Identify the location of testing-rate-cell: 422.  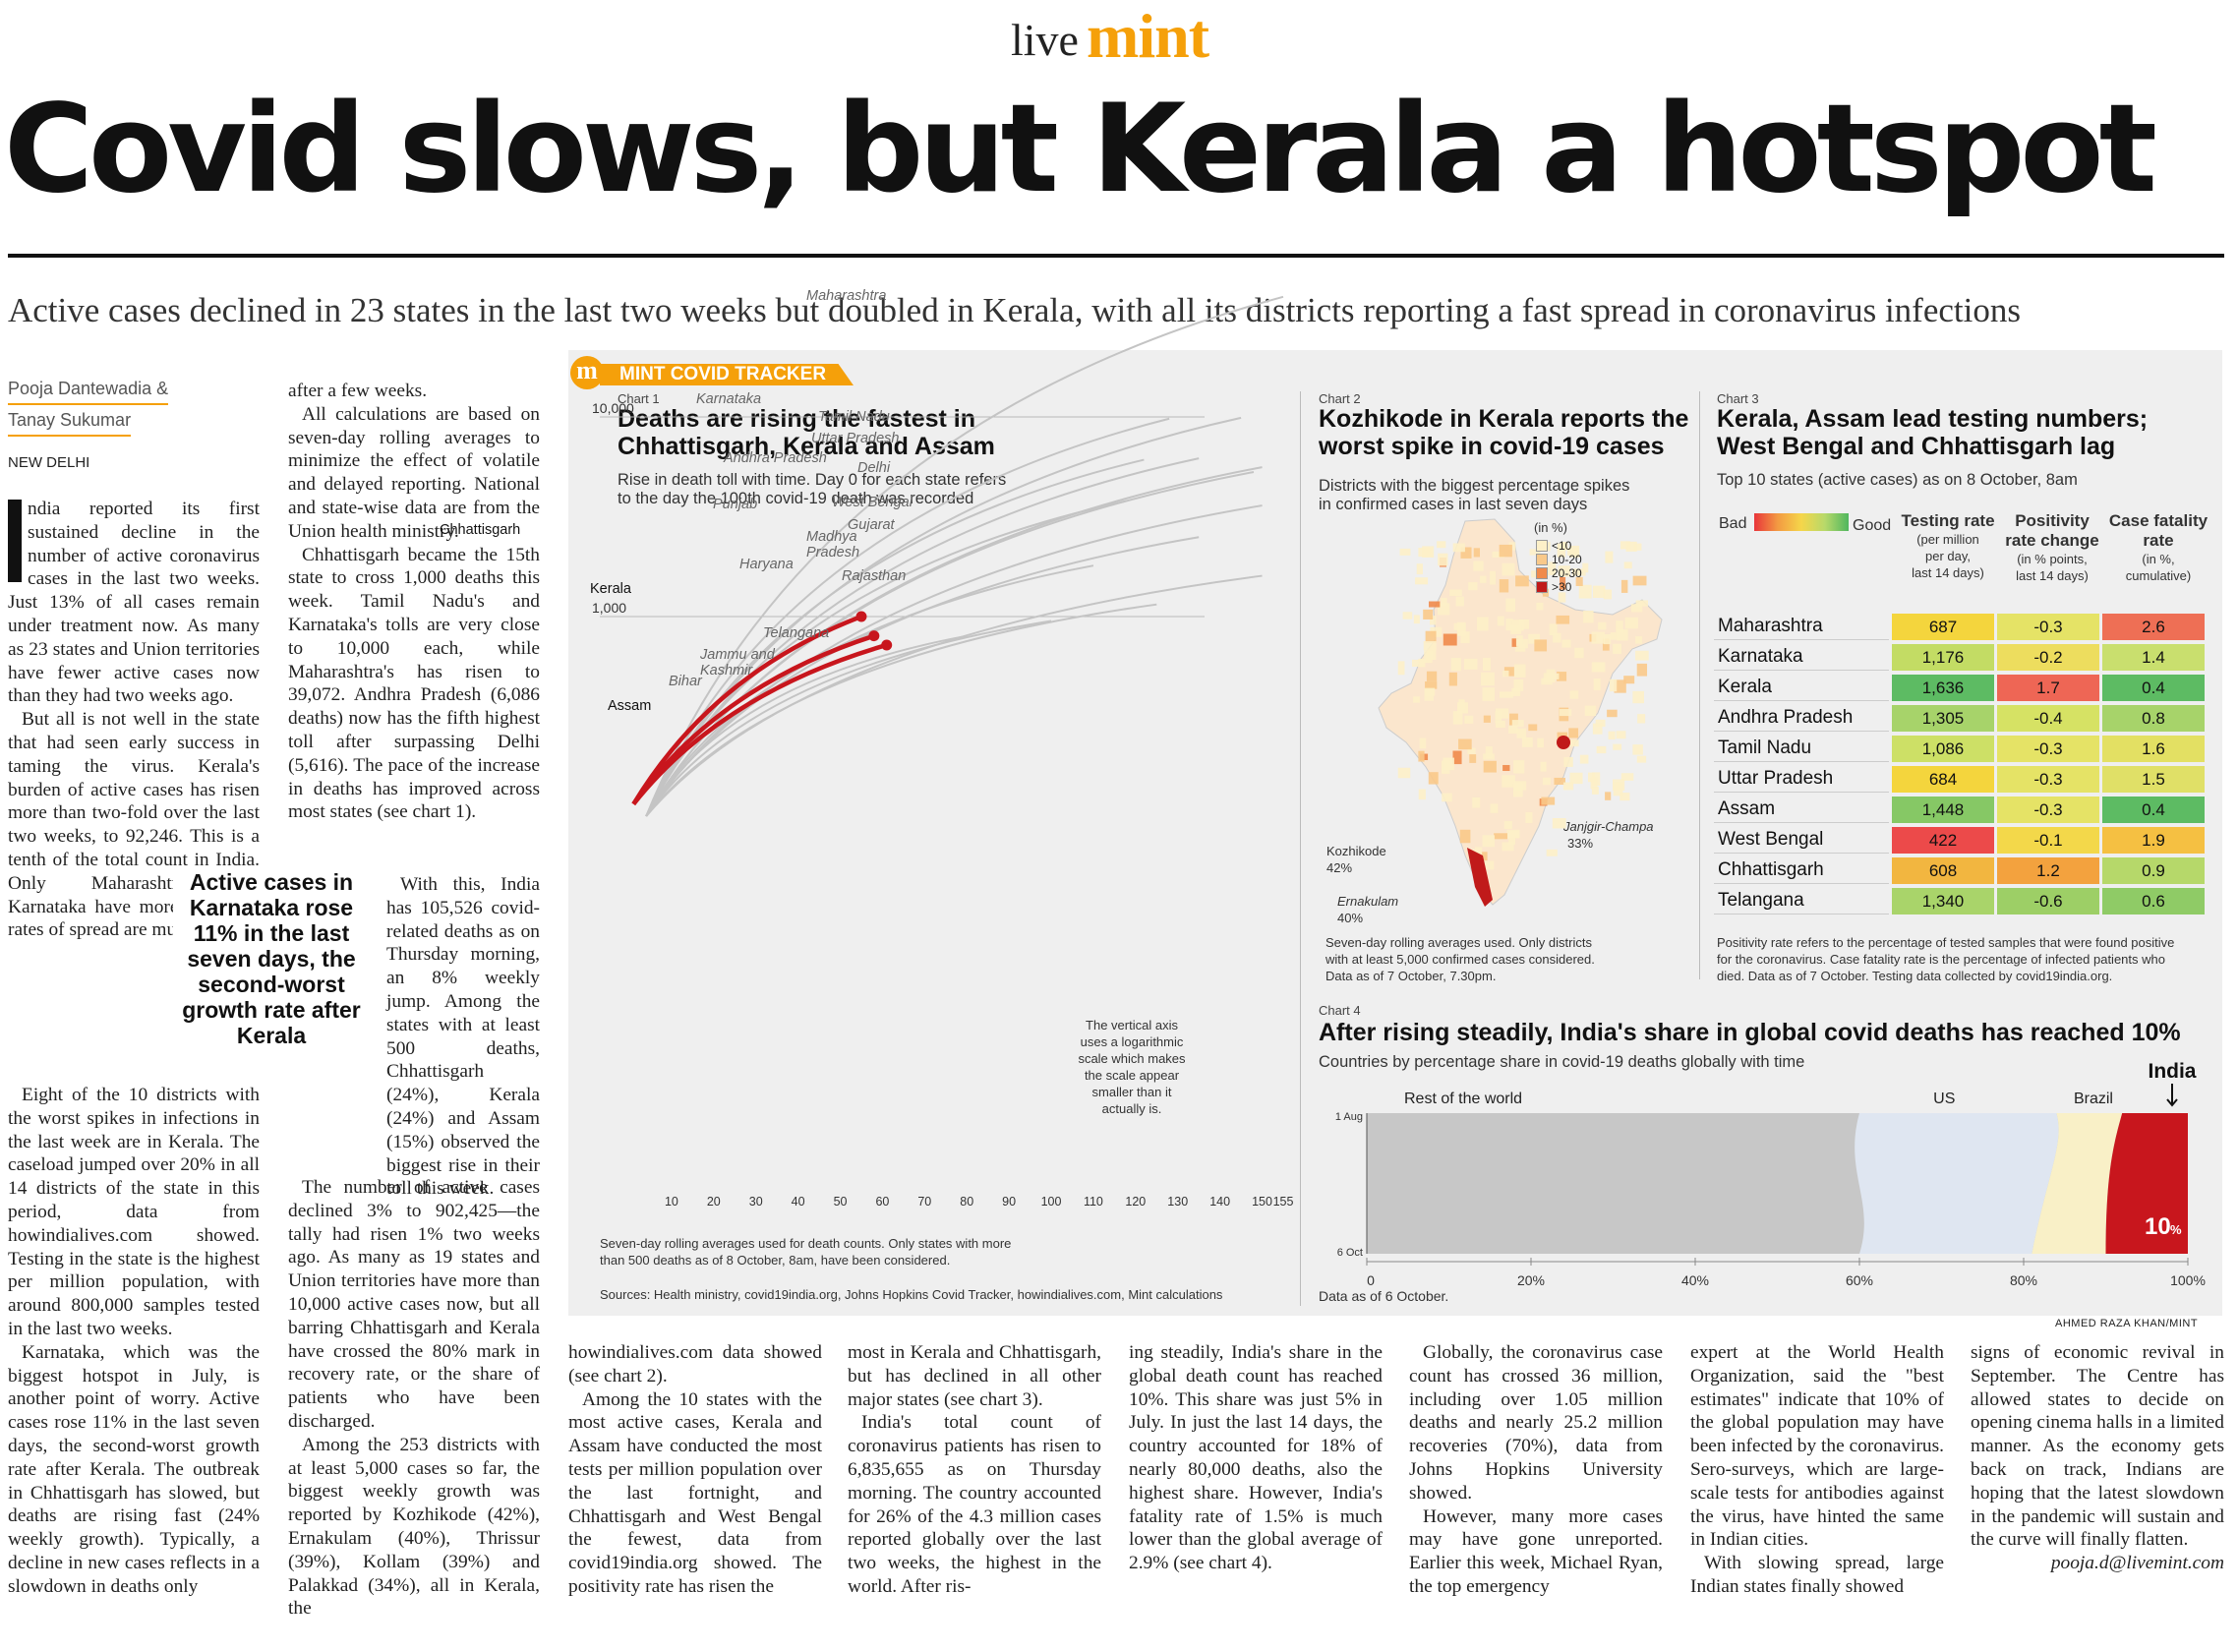
(1943, 840).